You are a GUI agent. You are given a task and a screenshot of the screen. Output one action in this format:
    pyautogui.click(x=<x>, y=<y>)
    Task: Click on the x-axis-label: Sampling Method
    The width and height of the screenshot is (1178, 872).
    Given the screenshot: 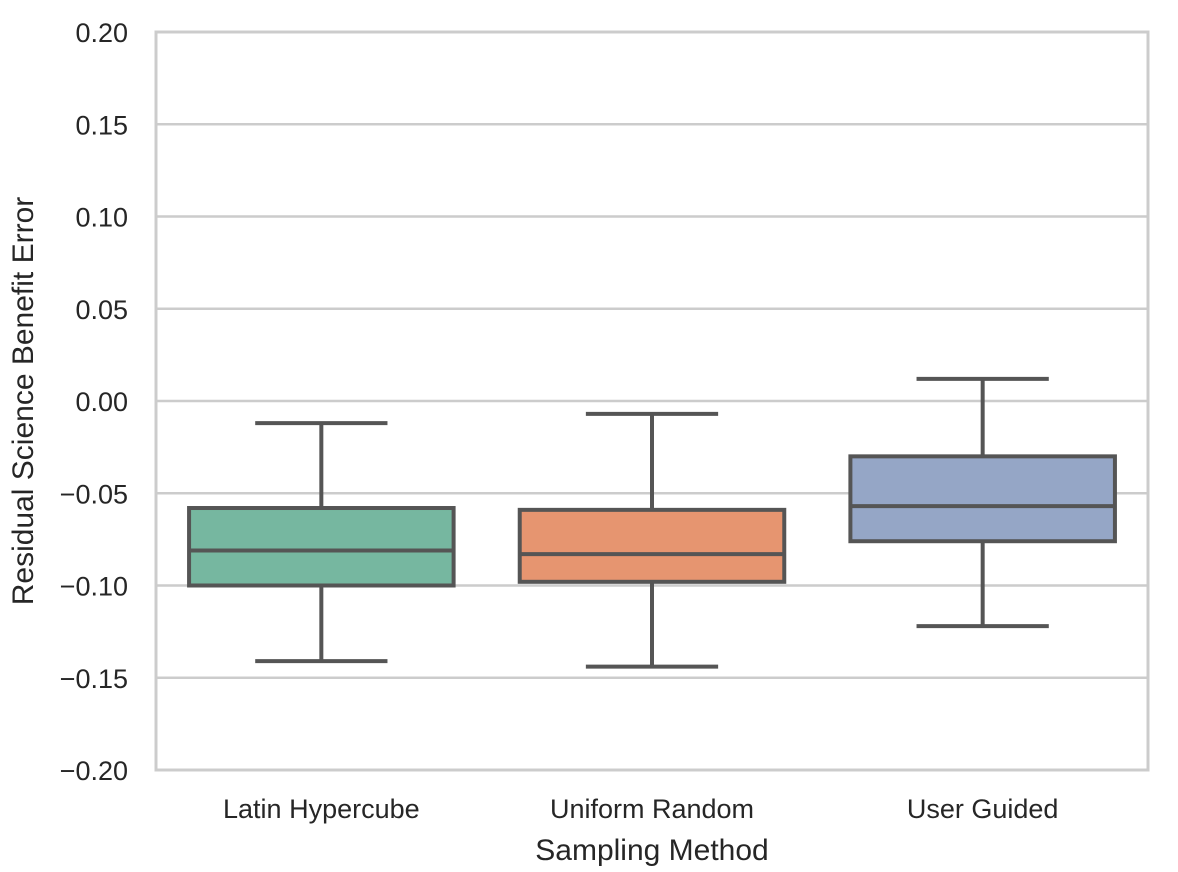 What is the action you would take?
    pyautogui.click(x=651, y=850)
    